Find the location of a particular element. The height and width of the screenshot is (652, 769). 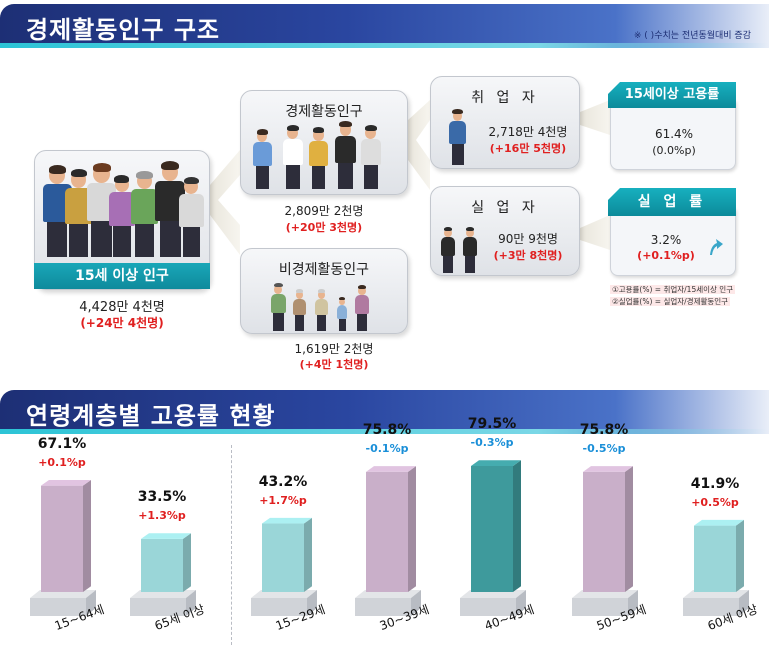

bar-change-label: +0.5%p is located at coordinates (715, 502).